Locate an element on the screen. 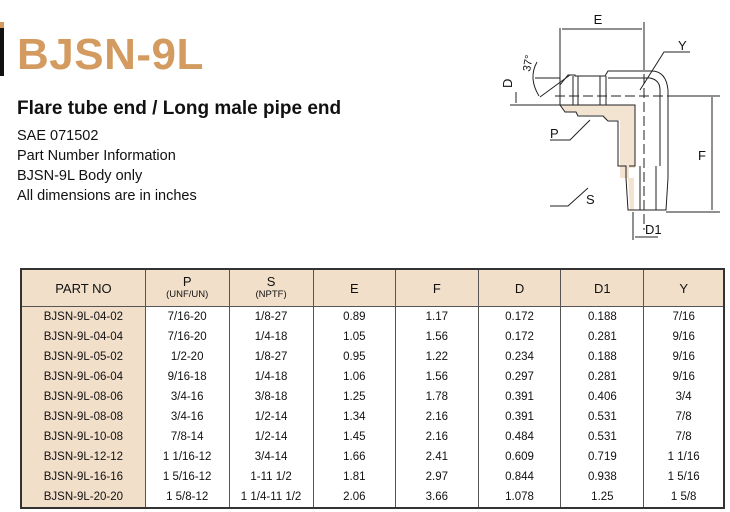  info-line: All dimensions are in inches is located at coordinates (107, 196).